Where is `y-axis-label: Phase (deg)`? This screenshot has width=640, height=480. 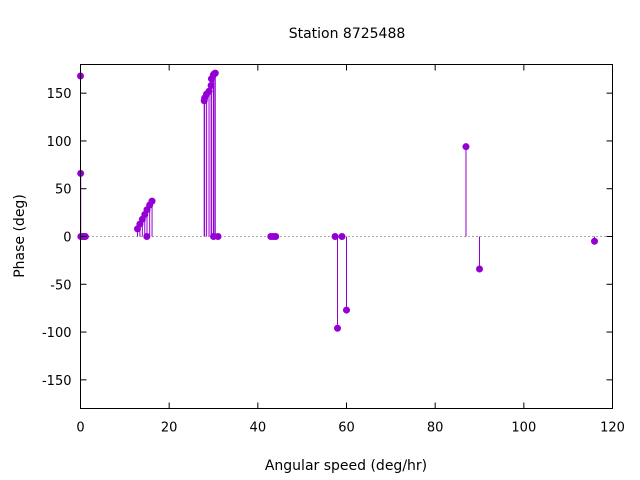
y-axis-label: Phase (deg) is located at coordinates (20, 236).